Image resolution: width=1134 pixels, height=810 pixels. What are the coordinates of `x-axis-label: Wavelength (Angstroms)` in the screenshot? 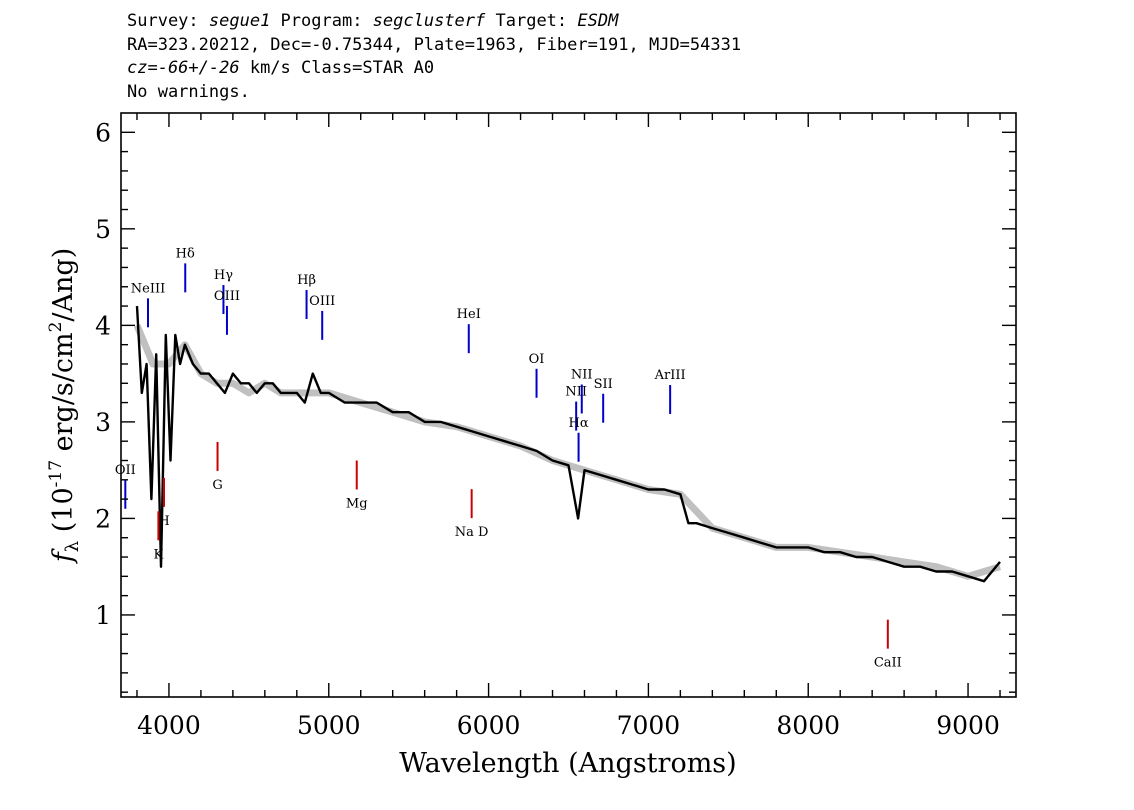 It's located at (567, 763).